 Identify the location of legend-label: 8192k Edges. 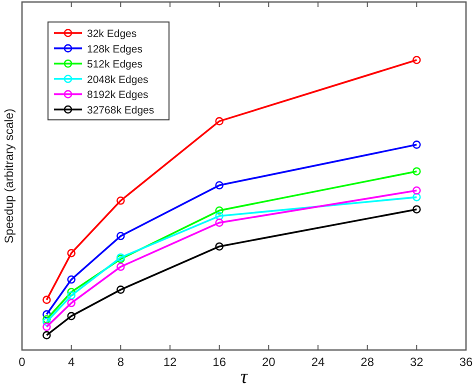
(117, 95).